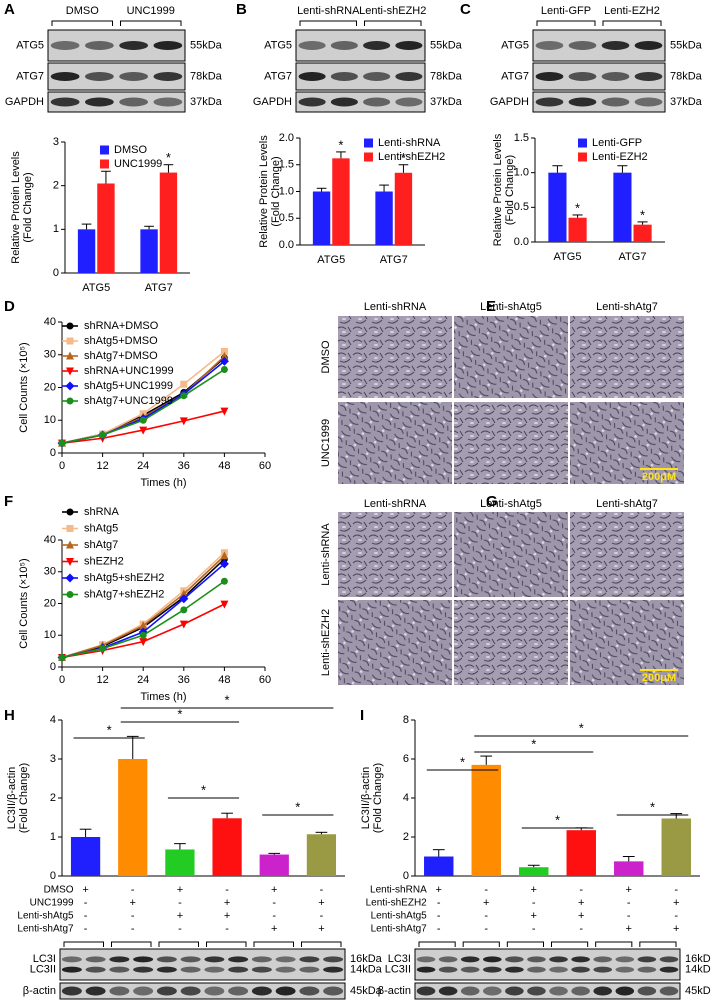  What do you see at coordinates (224, 466) in the screenshot?
I see `x-tick-label: 48` at bounding box center [224, 466].